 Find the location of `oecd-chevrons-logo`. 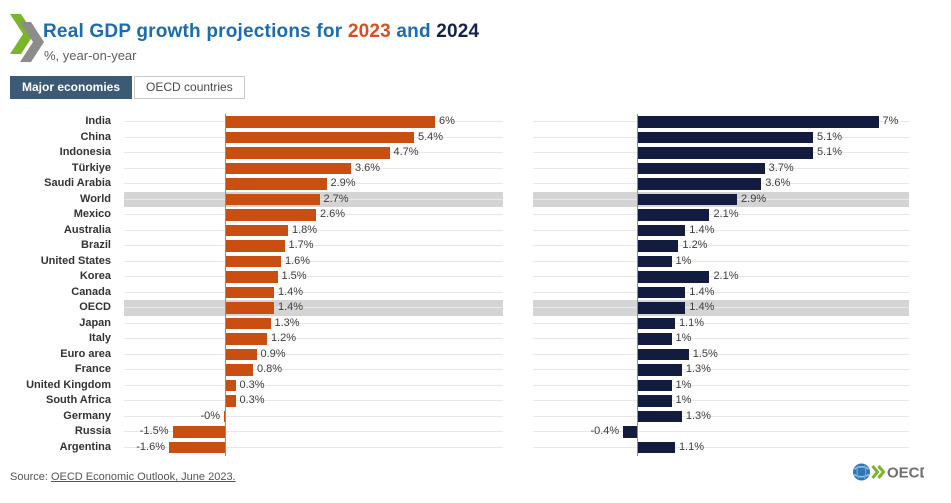

oecd-chevrons-logo is located at coordinates (27, 40).